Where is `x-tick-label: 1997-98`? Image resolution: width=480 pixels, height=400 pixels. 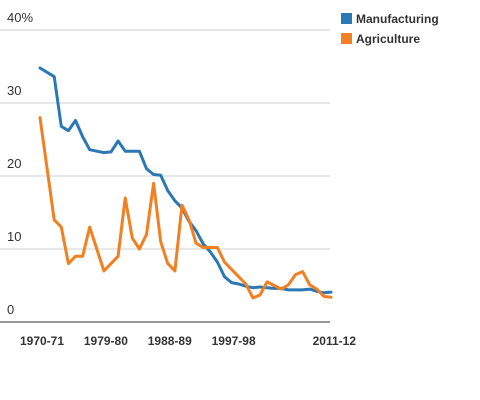
x-tick-label: 1997-98 is located at coordinates (234, 341).